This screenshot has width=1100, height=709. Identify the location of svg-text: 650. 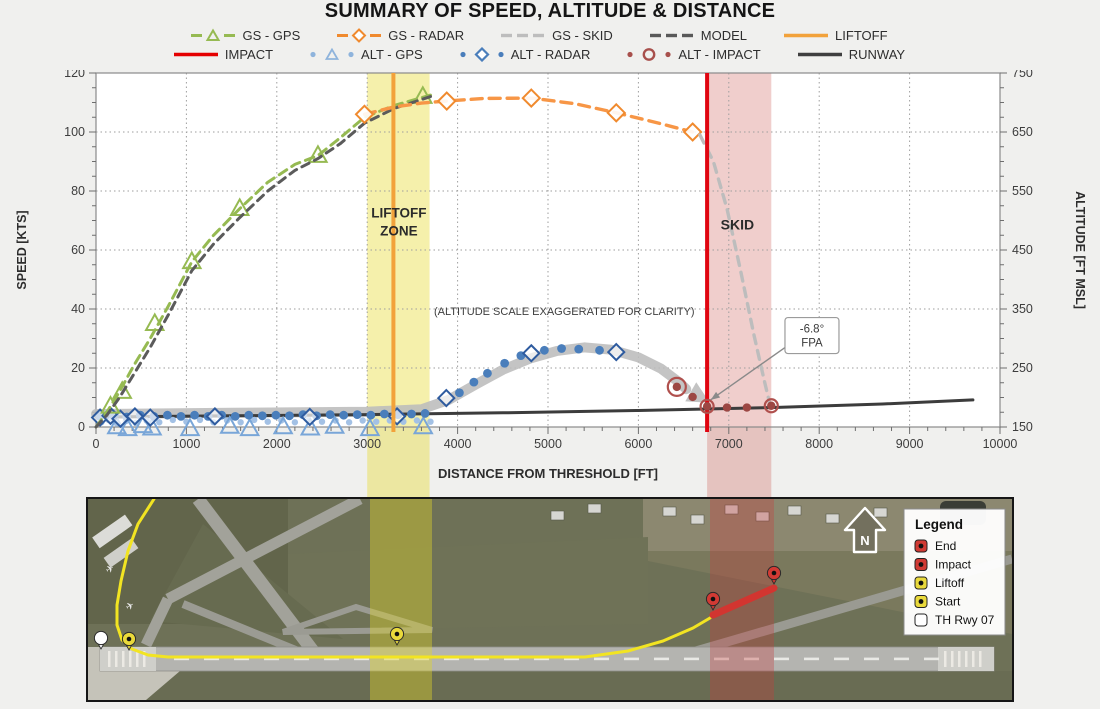
(1022, 132).